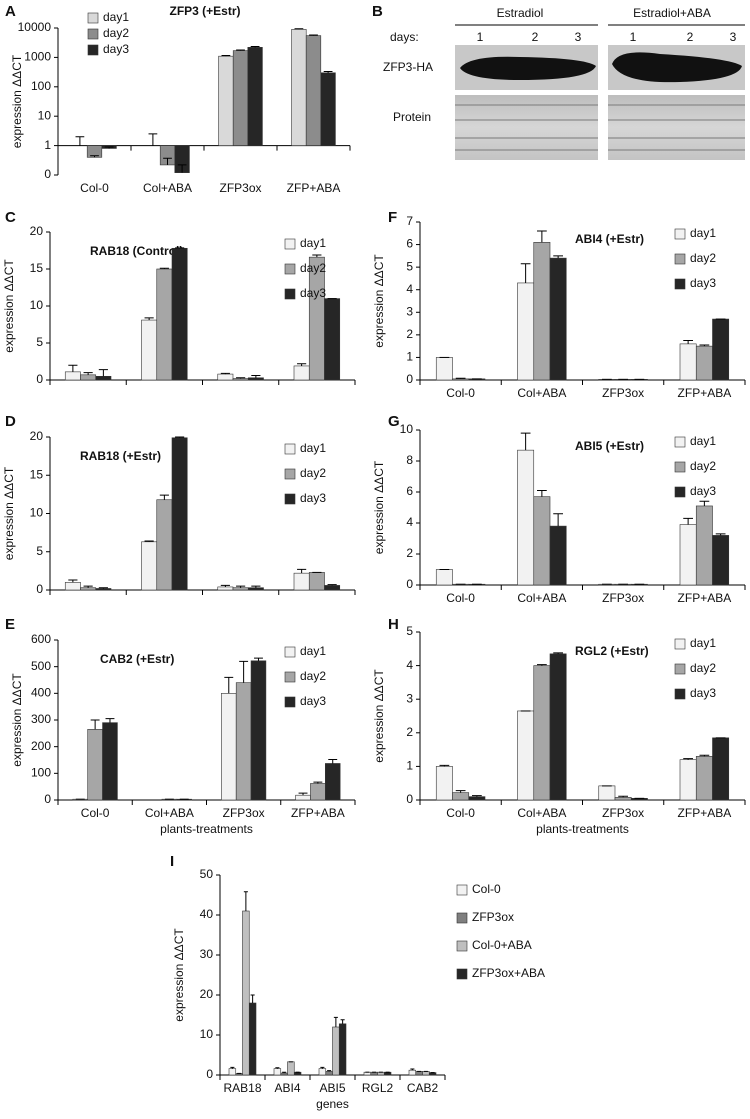  I want to click on legend-label: ZFP3ox, so click(493, 917).